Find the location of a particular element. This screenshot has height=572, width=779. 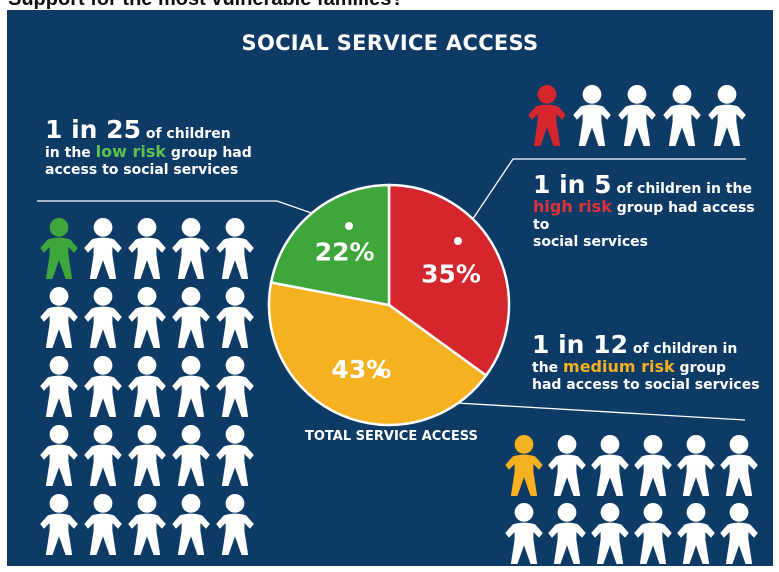

pie-label-low-risk: 22% is located at coordinates (345, 251).